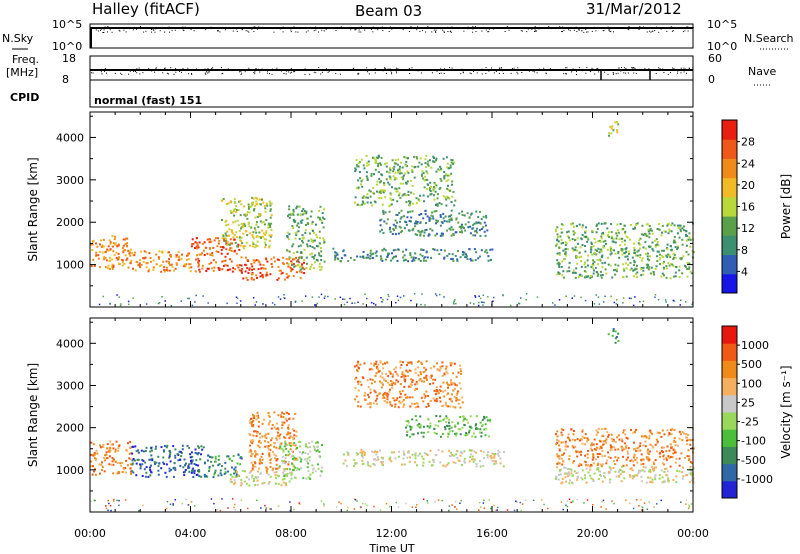 The image size is (800, 554). What do you see at coordinates (729, 264) in the screenshot?
I see `power-colorbar-segment` at bounding box center [729, 264].